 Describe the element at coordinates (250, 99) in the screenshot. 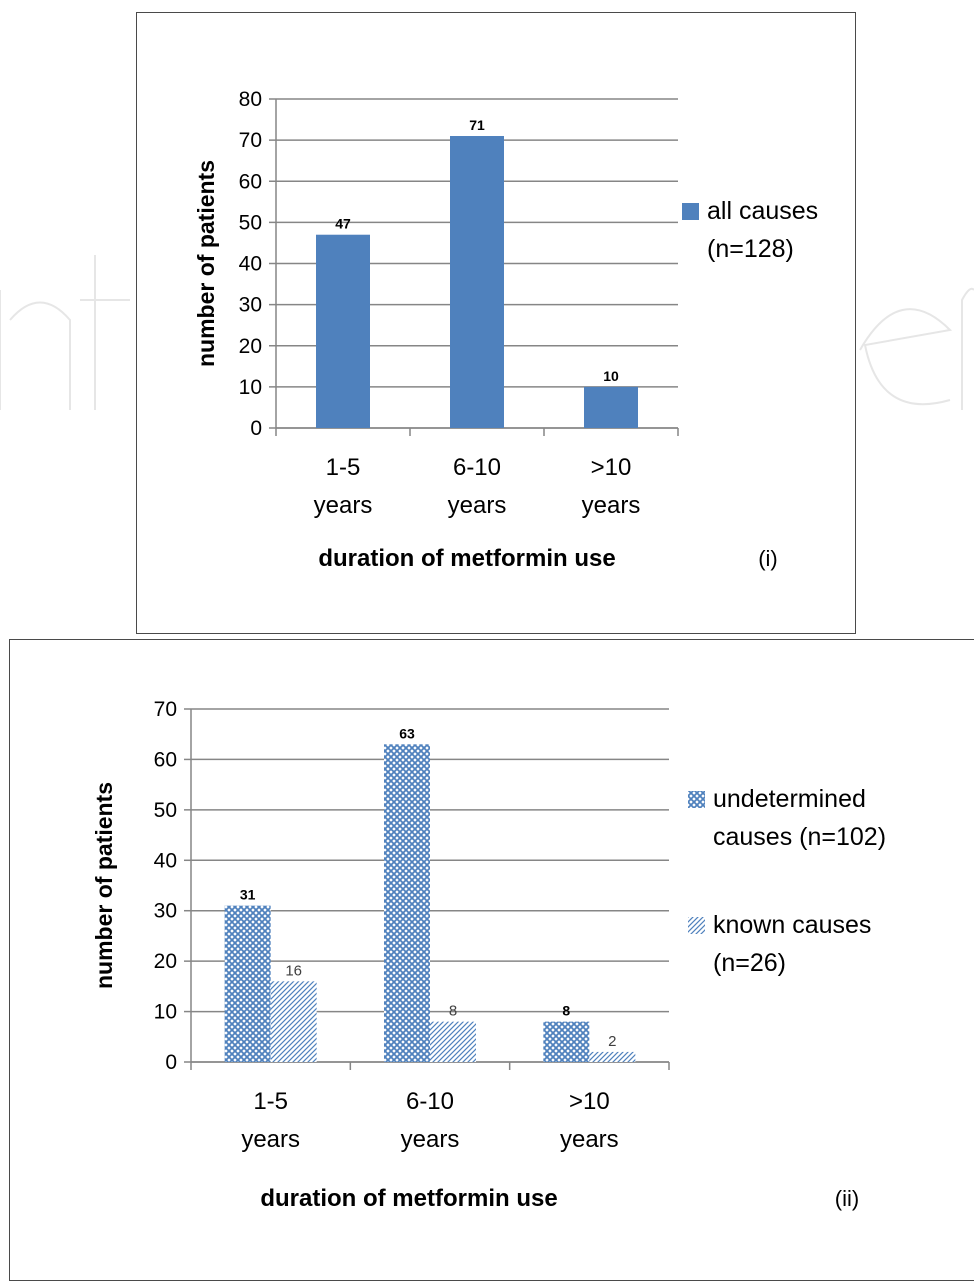

I see `y-tick-label: 80` at that location.